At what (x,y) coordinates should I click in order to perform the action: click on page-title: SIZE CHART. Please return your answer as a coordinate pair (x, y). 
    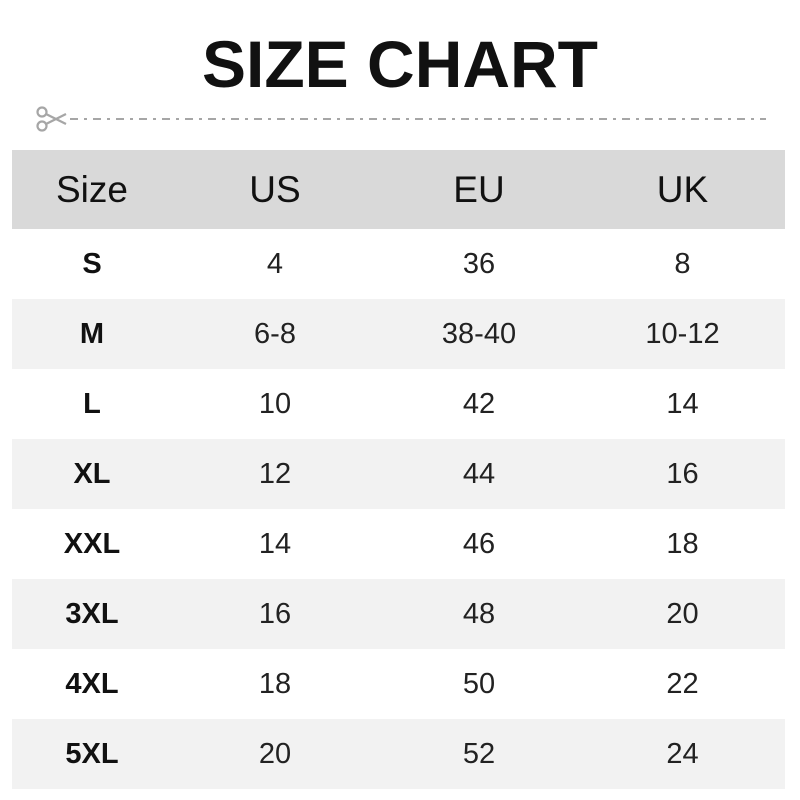
    Looking at the image, I should click on (400, 64).